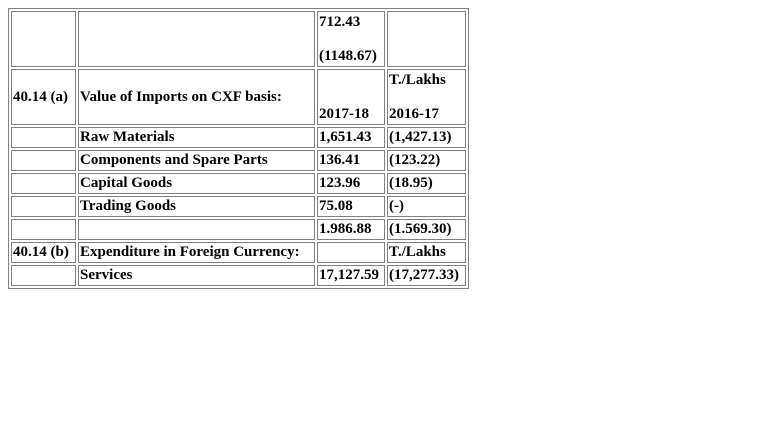 This screenshot has height=433, width=764. I want to click on previous-year-cell: (-), so click(426, 206).